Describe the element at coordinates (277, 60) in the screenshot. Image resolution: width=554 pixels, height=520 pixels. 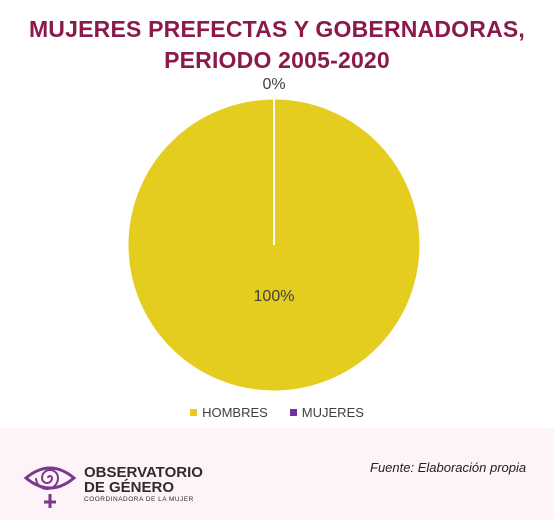
I see `chart-title-line-2: PERIODO 2005-2020` at that location.